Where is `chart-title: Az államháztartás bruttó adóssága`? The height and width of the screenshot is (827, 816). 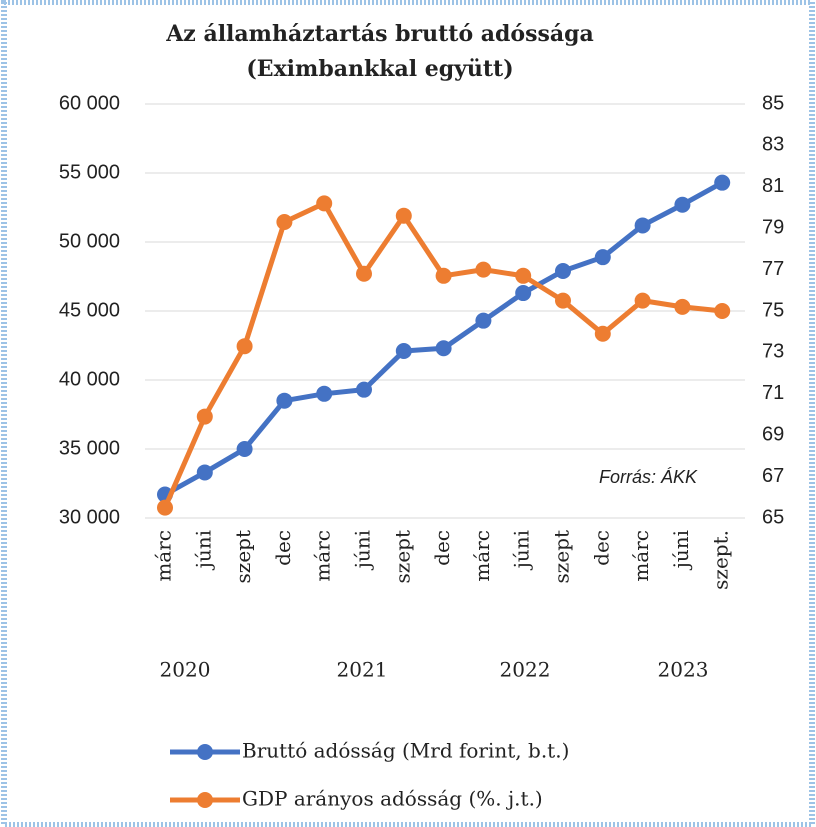 chart-title: Az államháztartás bruttó adóssága is located at coordinates (379, 34).